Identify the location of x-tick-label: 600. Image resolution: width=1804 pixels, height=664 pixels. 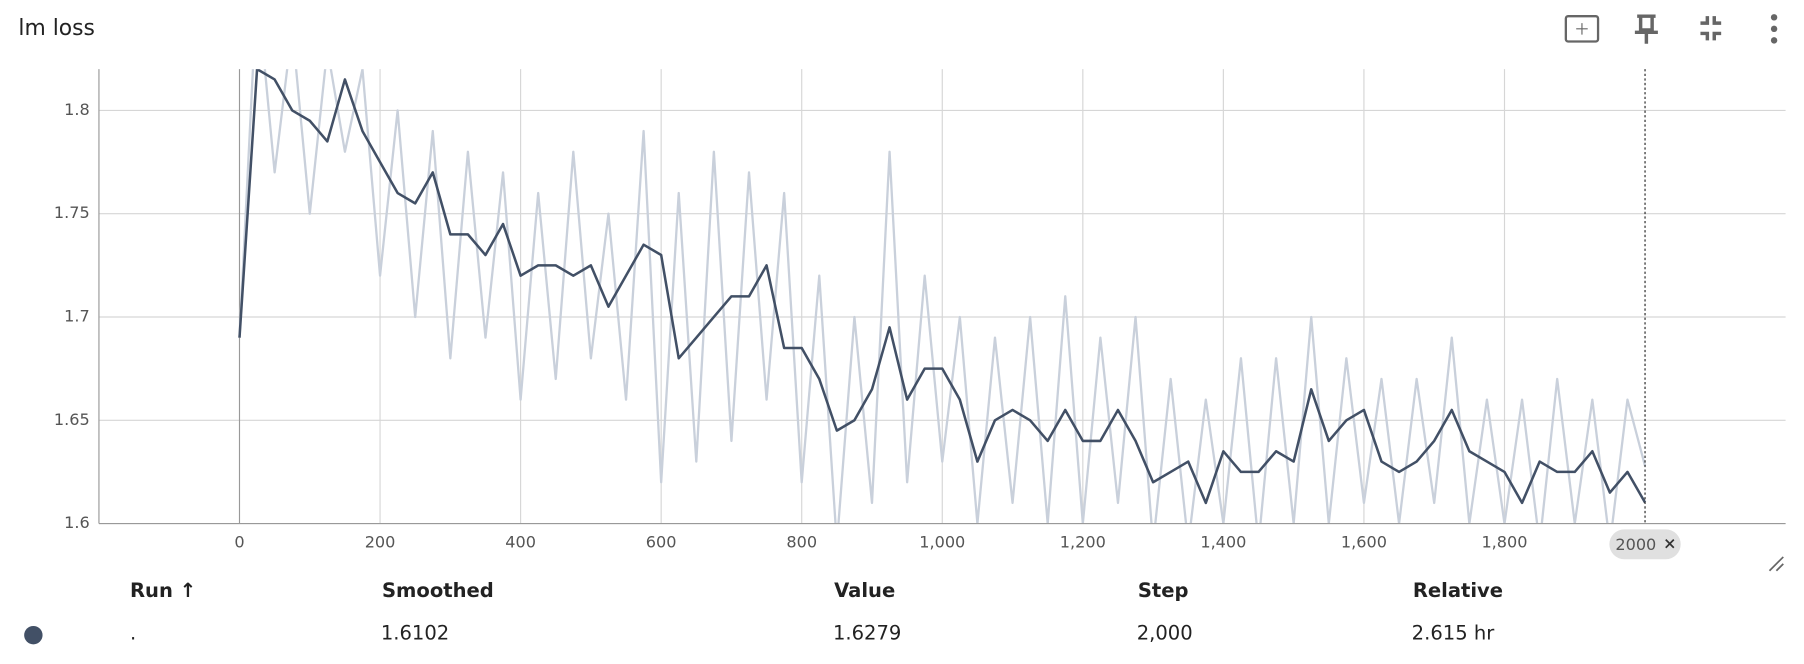
(661, 542).